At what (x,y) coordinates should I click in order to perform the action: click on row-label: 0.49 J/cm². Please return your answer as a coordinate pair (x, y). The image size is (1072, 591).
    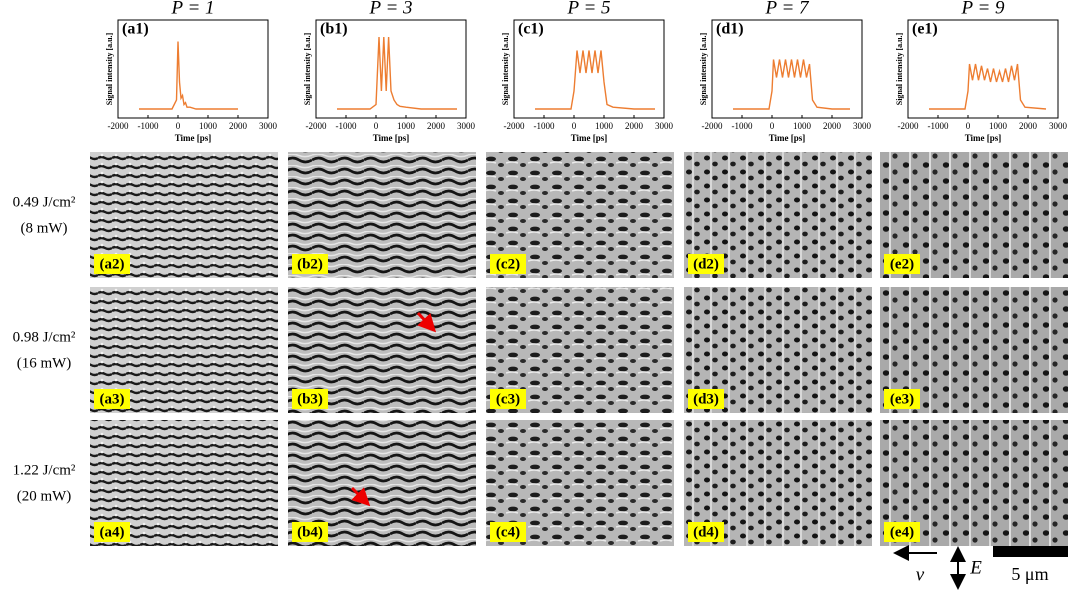
    Looking at the image, I should click on (44, 202).